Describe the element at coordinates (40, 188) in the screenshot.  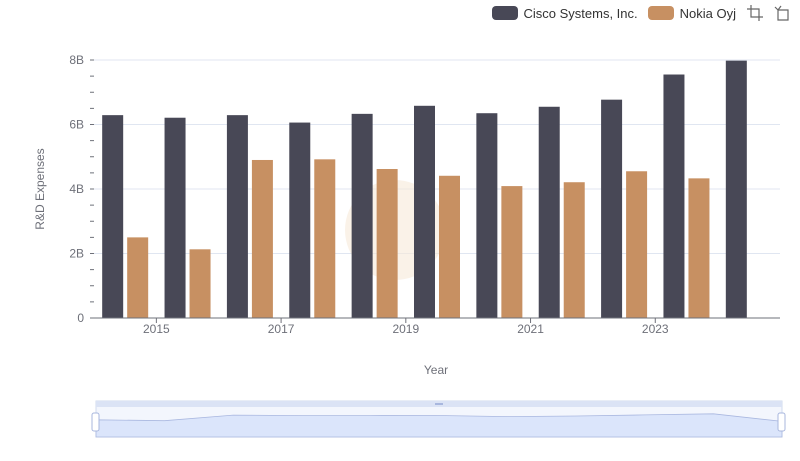
I see `y-axis-title: R&D Expenses` at that location.